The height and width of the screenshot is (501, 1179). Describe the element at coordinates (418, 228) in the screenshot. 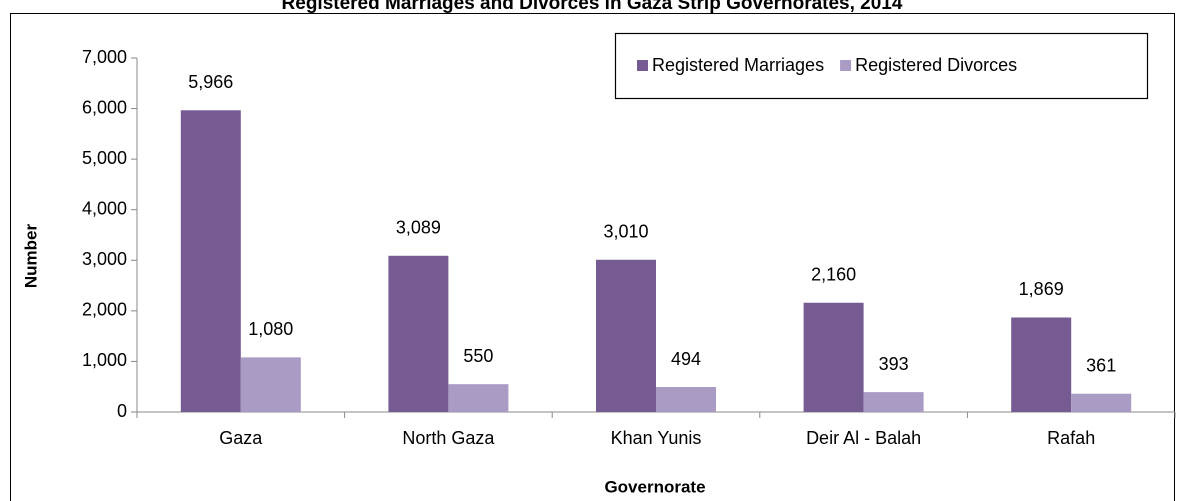

I see `value-label: 3,089` at that location.